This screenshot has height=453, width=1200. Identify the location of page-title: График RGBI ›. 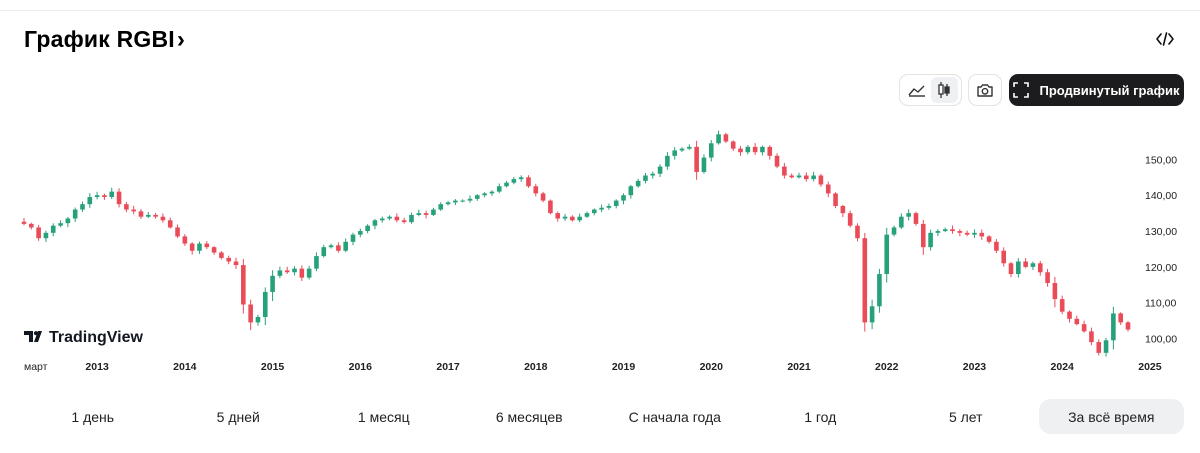
(104, 39).